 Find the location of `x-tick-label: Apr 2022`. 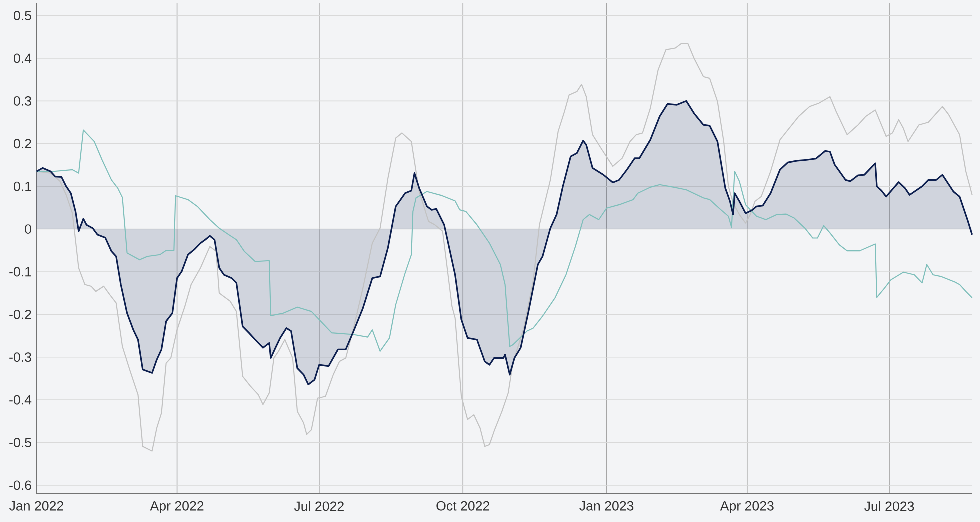

x-tick-label: Apr 2022 is located at coordinates (177, 507).